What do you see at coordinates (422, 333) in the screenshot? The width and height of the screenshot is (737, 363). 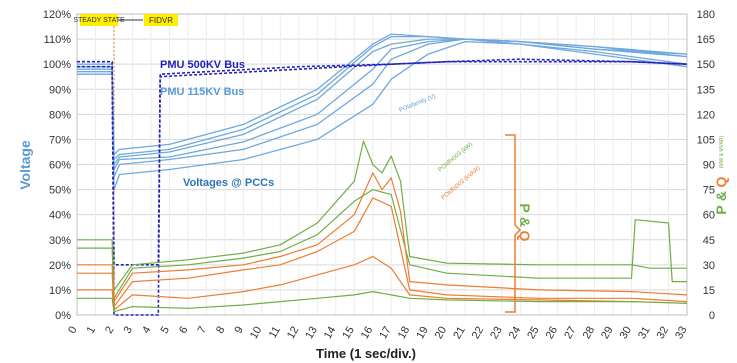 I see `x-tick: 19` at bounding box center [422, 333].